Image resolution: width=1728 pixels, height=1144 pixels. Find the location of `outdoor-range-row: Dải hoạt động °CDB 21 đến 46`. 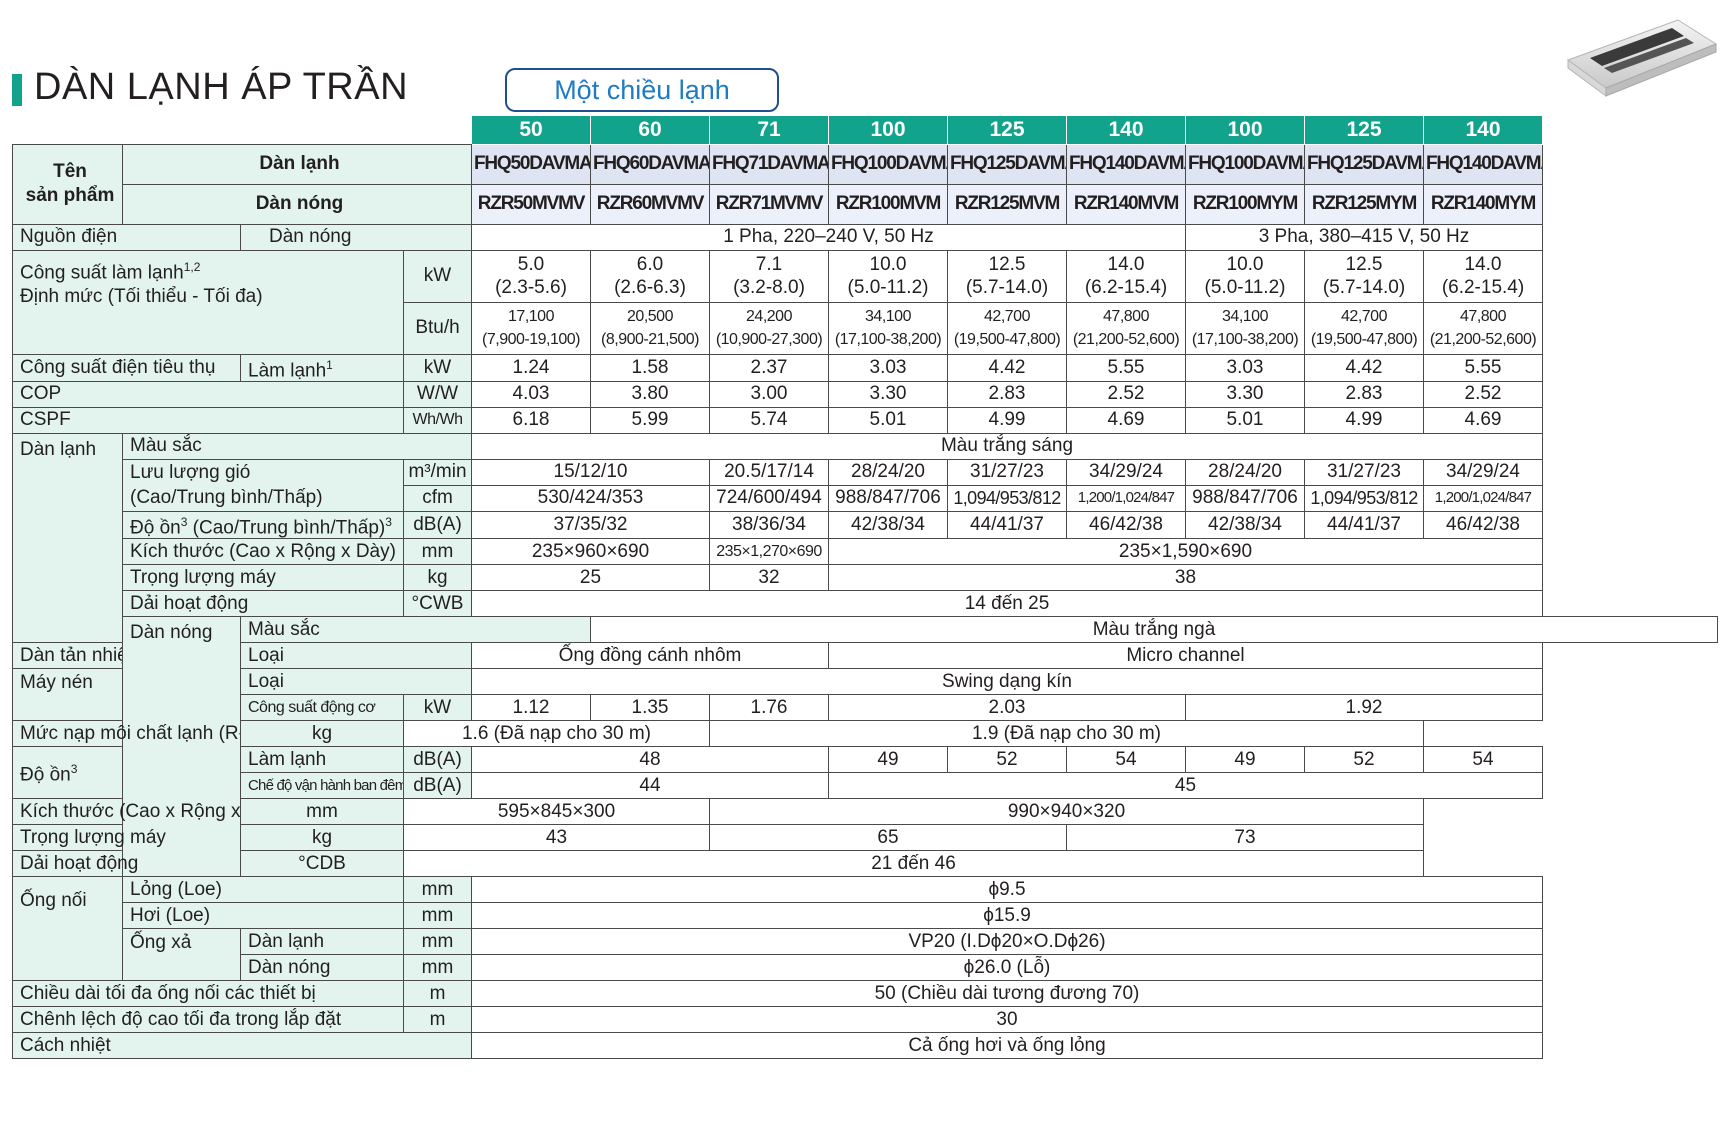

outdoor-range-row: Dải hoạt động °CDB 21 đến 46 is located at coordinates (865, 864).